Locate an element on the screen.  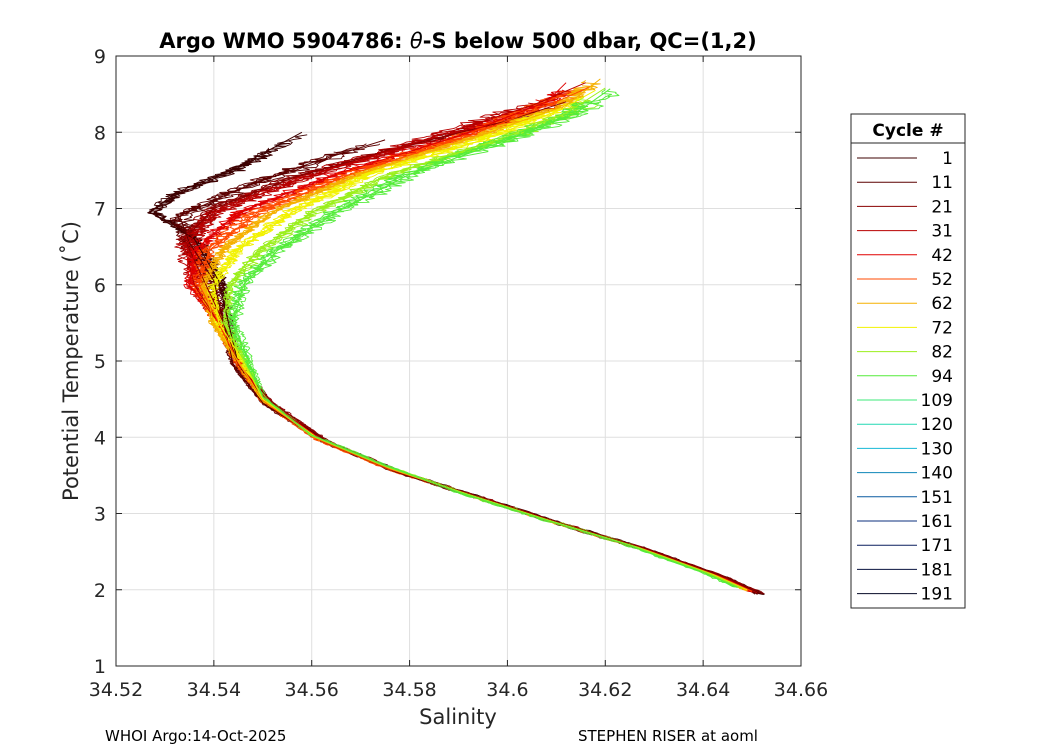
legend-label: 181 is located at coordinates (937, 570).